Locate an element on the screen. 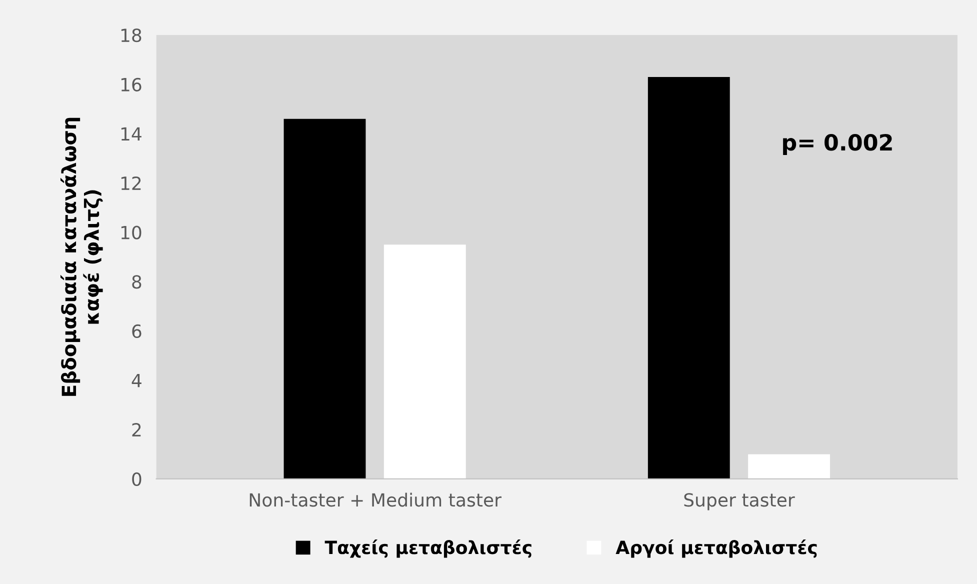  y-tick-label: 8 is located at coordinates (137, 282).